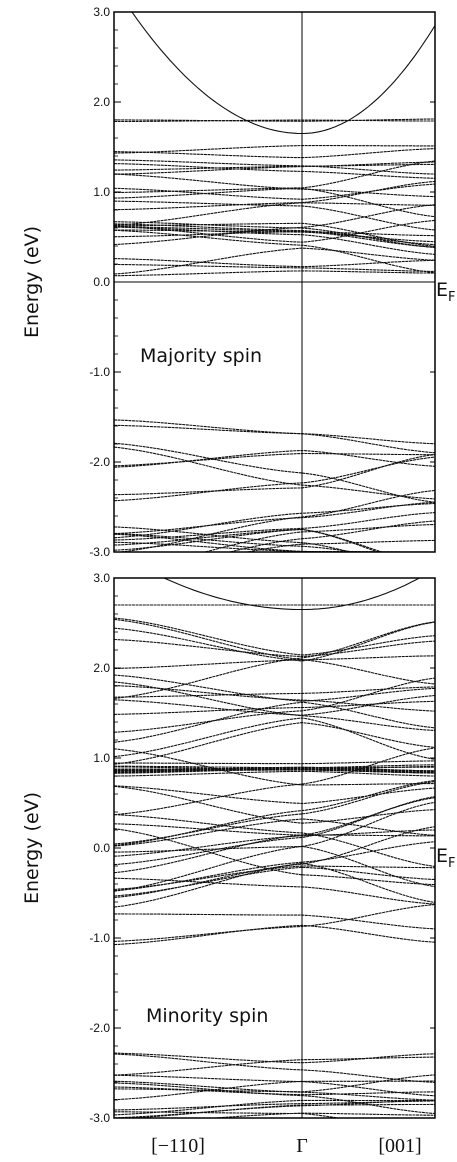 This screenshot has width=457, height=1162. Describe the element at coordinates (442, 290) in the screenshot. I see `majority-fermi-label-main: E` at that location.